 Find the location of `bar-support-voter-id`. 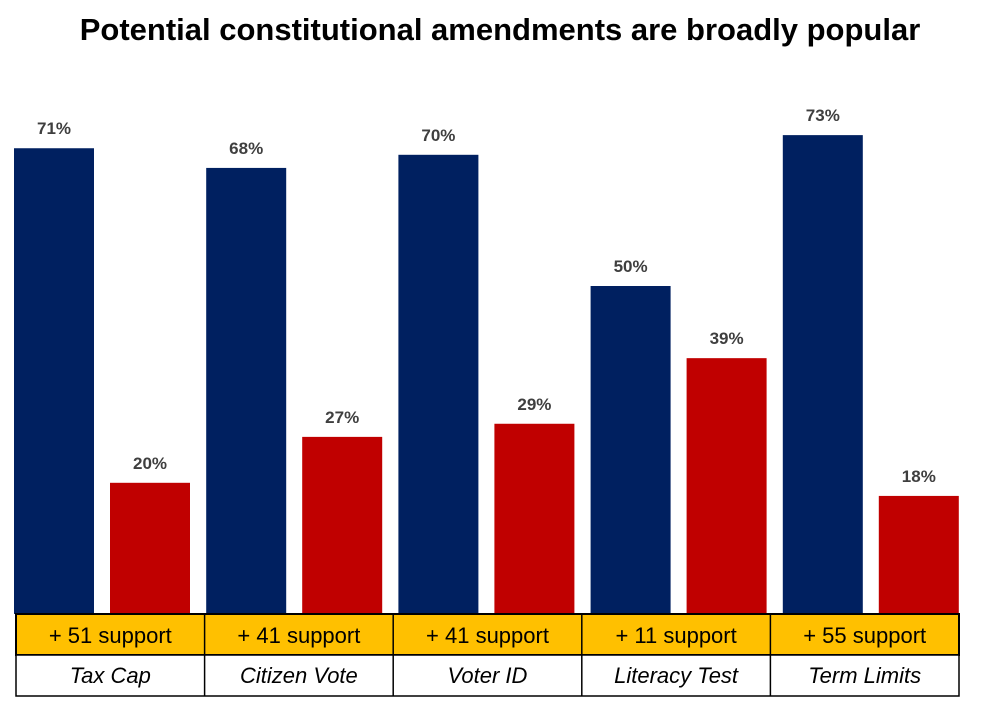

bar-support-voter-id is located at coordinates (438, 384).